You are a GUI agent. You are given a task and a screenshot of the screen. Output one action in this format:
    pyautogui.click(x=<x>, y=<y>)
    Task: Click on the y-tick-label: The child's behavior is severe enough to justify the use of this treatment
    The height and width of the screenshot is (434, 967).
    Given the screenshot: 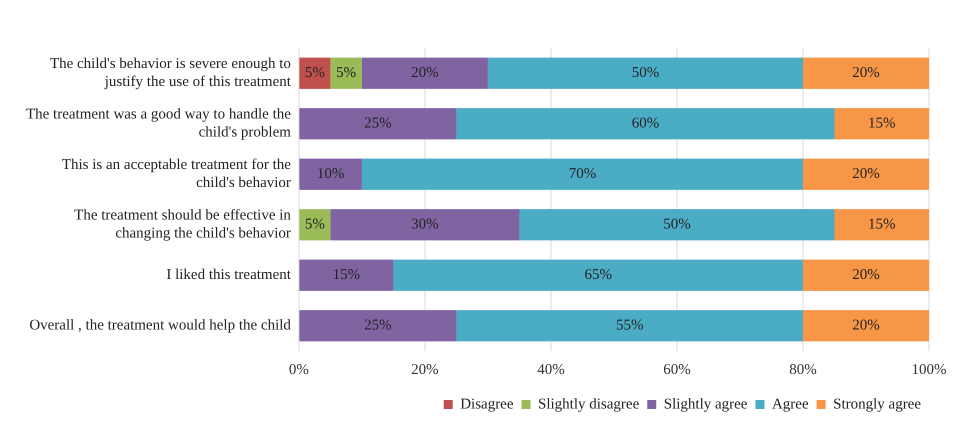 What is the action you would take?
    pyautogui.click(x=171, y=73)
    